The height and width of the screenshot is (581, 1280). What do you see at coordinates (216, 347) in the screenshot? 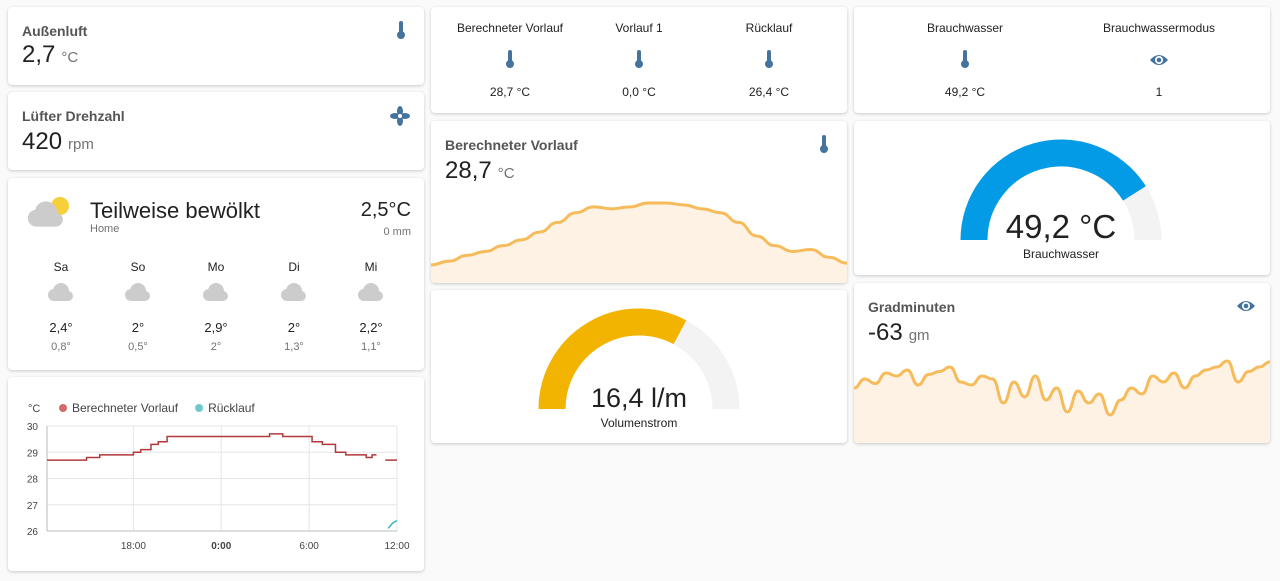
I see `forecast-low: 2°` at bounding box center [216, 347].